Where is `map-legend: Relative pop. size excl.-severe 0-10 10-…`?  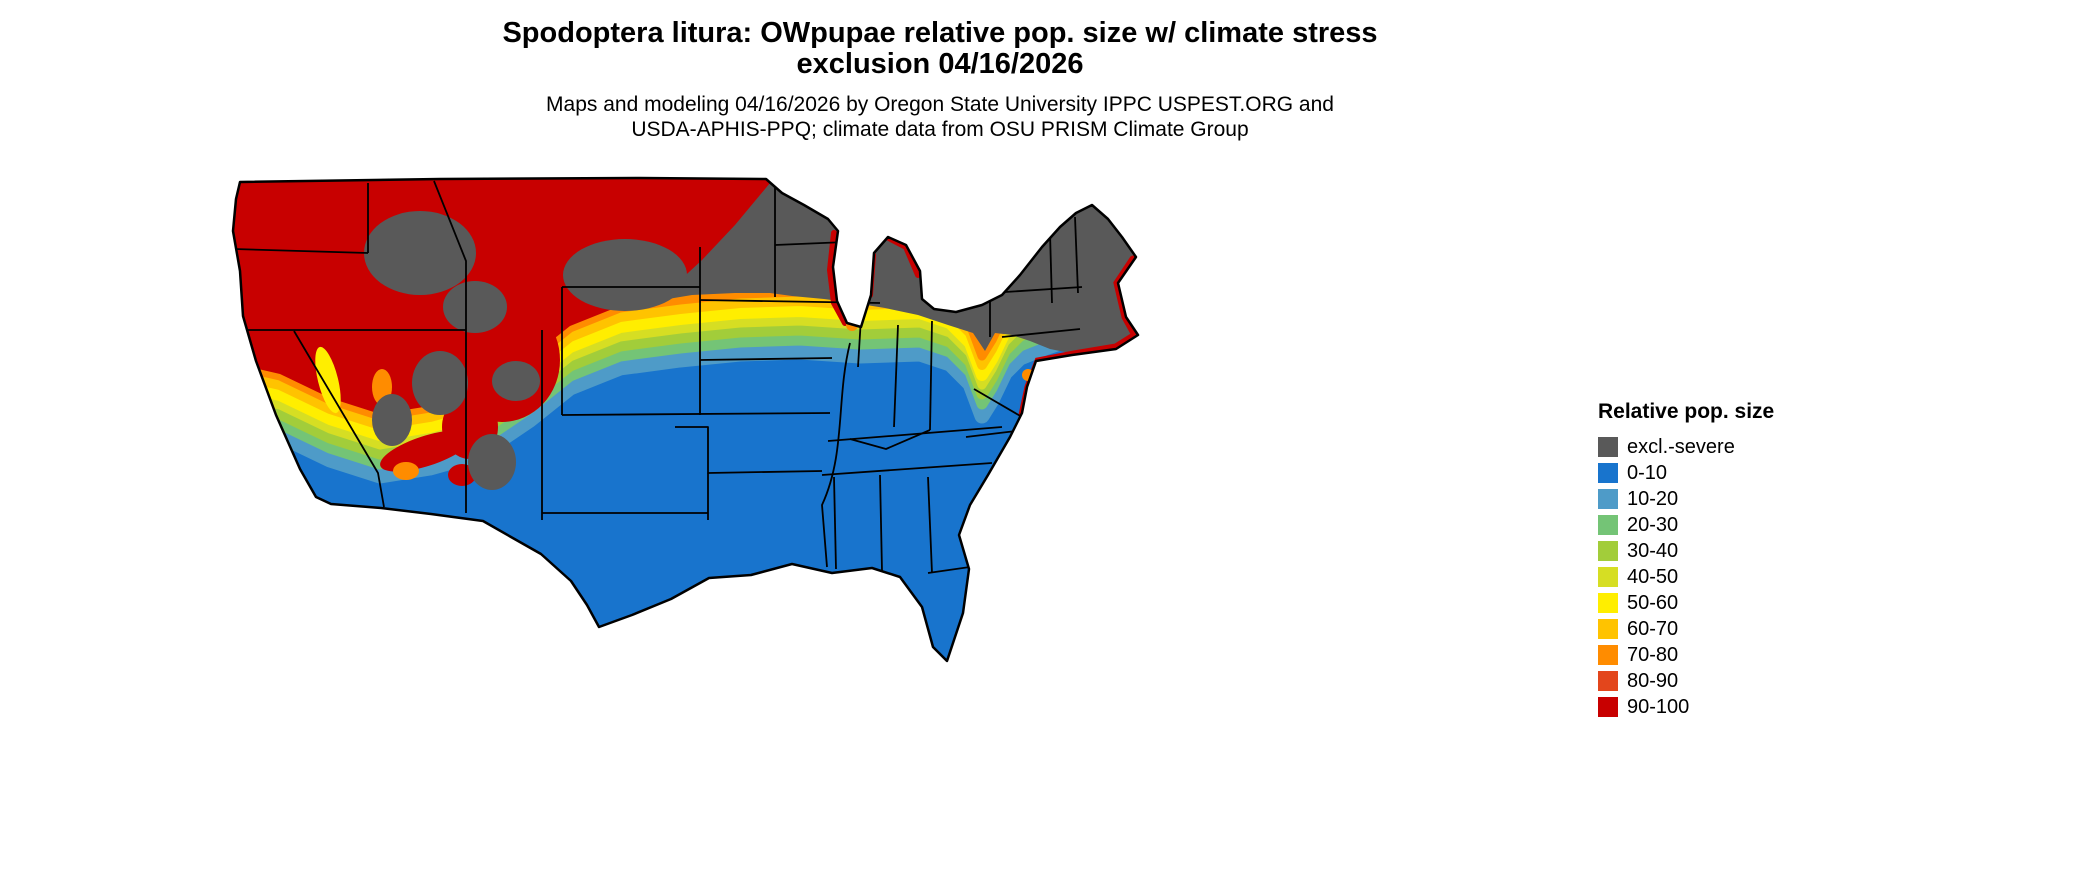
map-legend: Relative pop. size excl.-severe 0-10 10-… is located at coordinates (1728, 560).